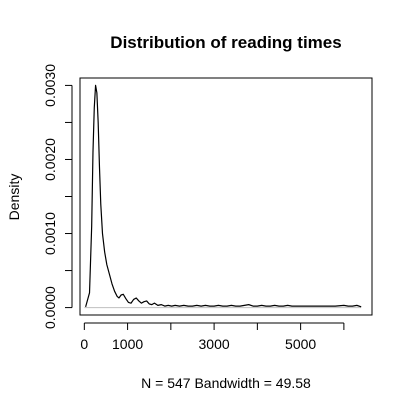  I want to click on x-tick-label: 0, so click(84, 344).